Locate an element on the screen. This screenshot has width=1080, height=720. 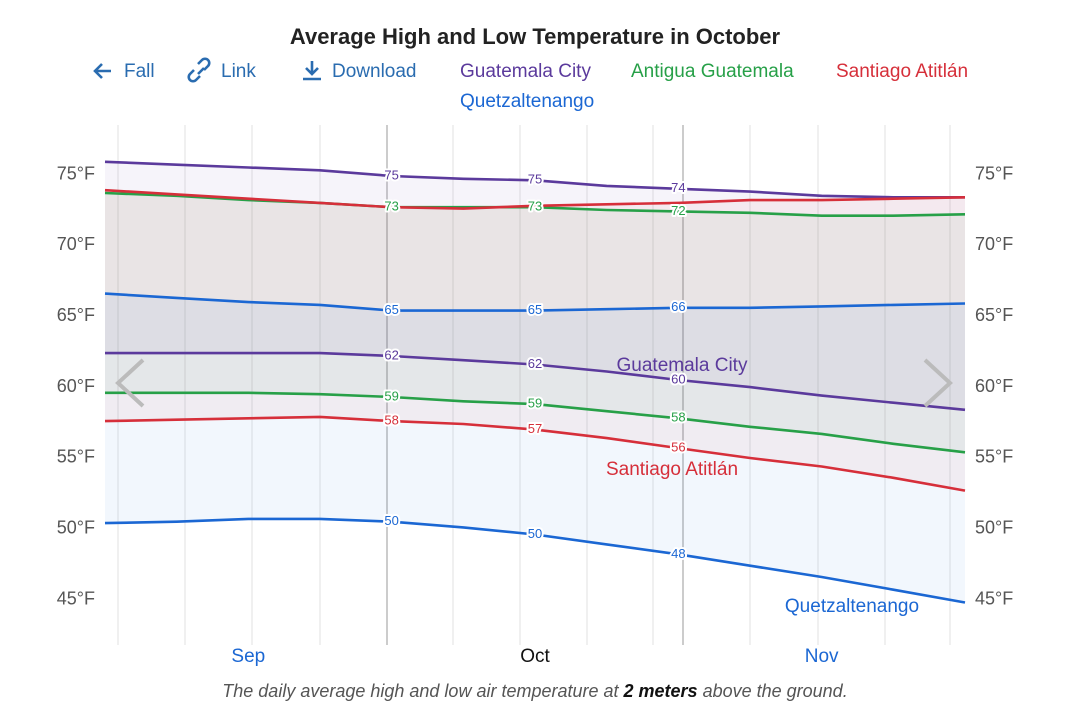
data-label: 72 is located at coordinates (678, 210).